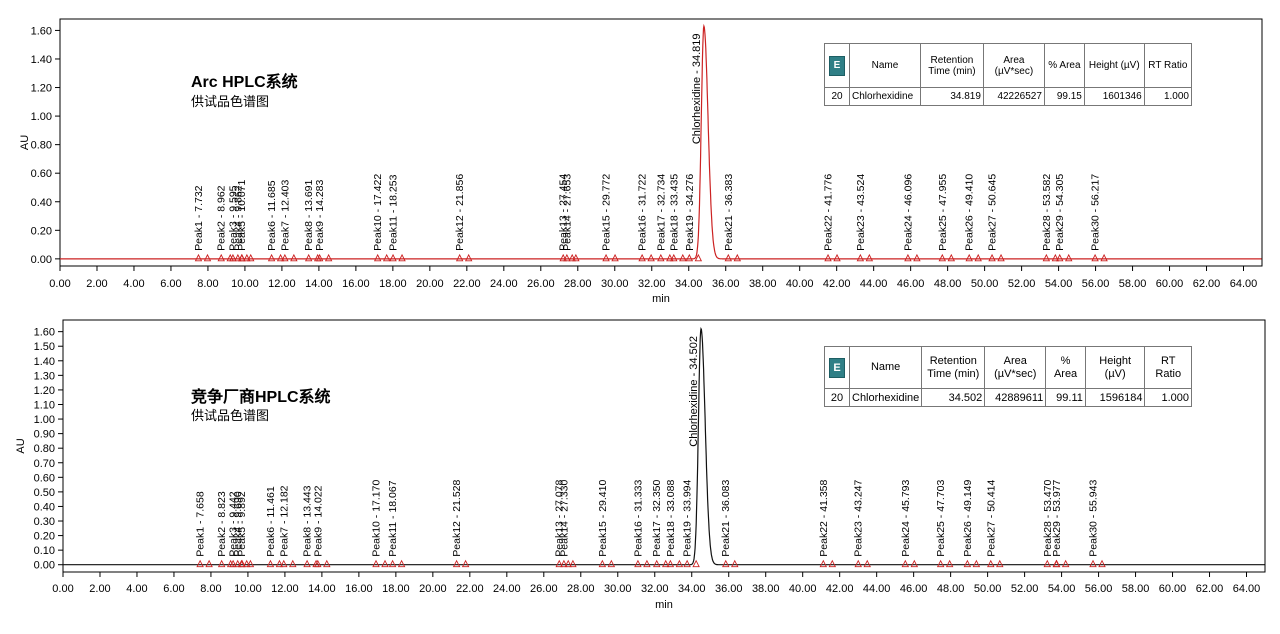 The width and height of the screenshot is (1280, 634). I want to click on x-tick-label: 44.00, so click(874, 284).